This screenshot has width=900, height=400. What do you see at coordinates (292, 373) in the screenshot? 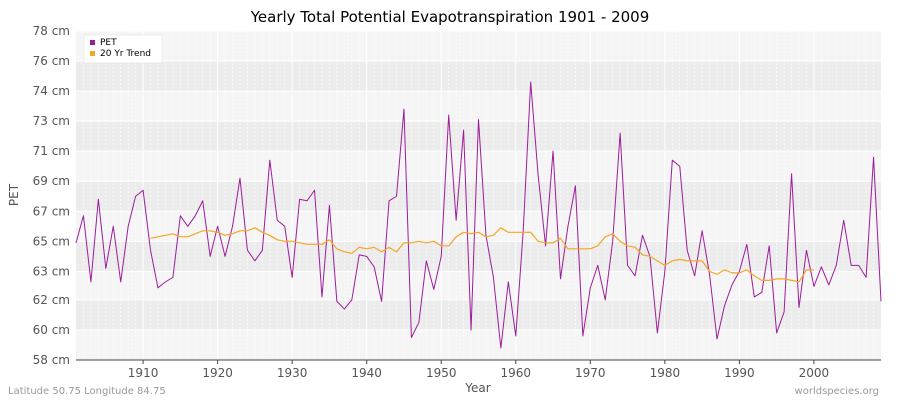
I see `x-tick-label: 1930` at bounding box center [292, 373].